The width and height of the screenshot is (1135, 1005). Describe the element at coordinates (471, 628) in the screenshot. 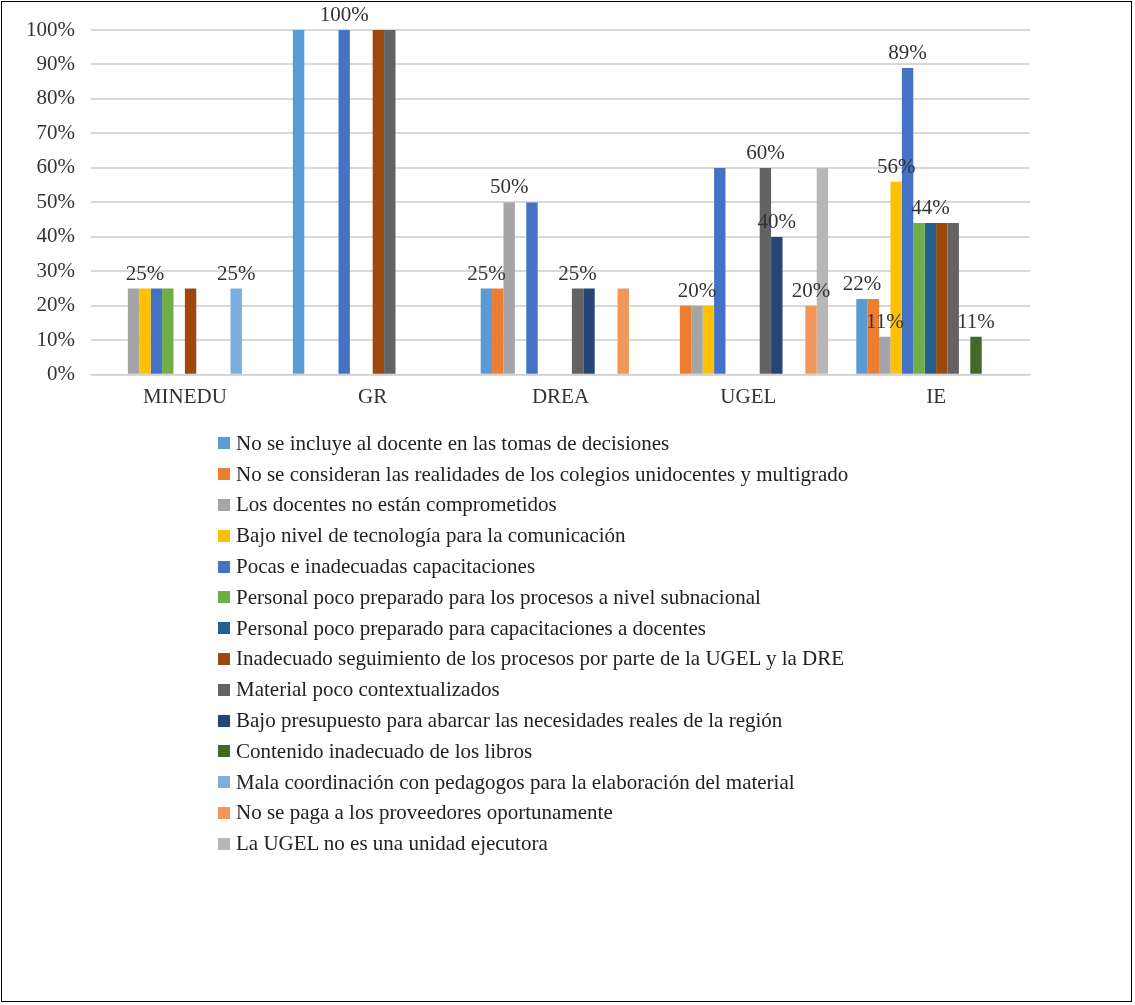

I see `legend-label: Personal poco preparado para capacitaciones a docentes` at that location.